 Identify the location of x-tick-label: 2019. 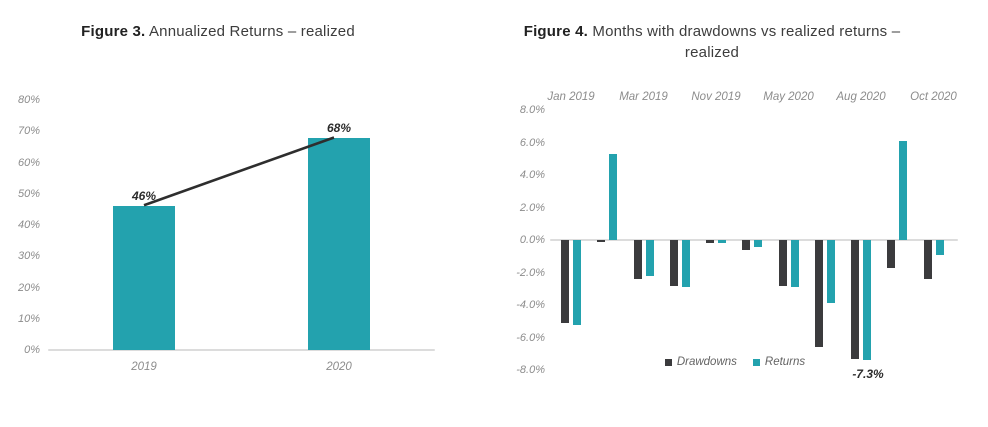
(144, 367).